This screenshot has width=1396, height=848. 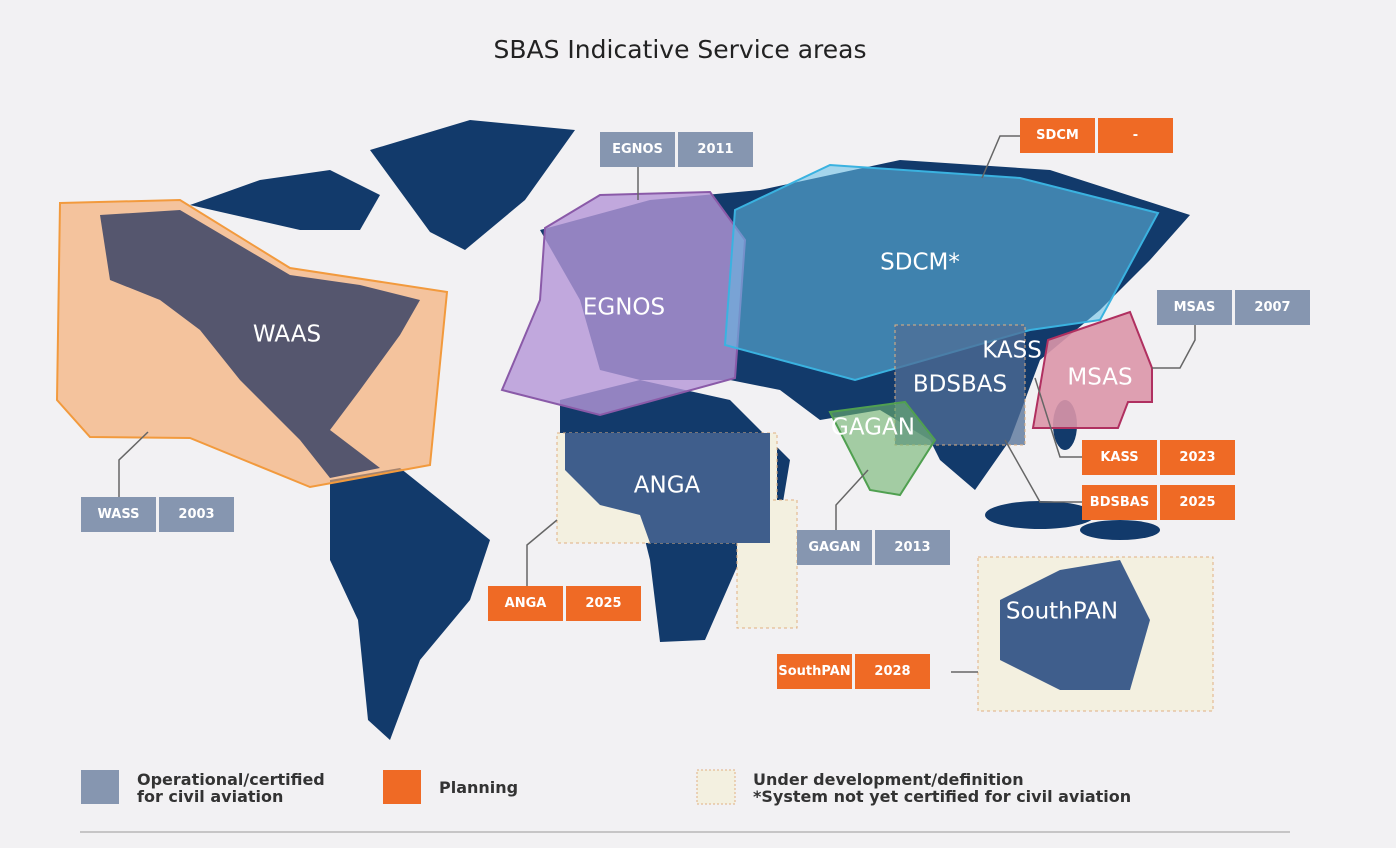 I want to click on legend-label: for civil aviation, so click(x=210, y=796).